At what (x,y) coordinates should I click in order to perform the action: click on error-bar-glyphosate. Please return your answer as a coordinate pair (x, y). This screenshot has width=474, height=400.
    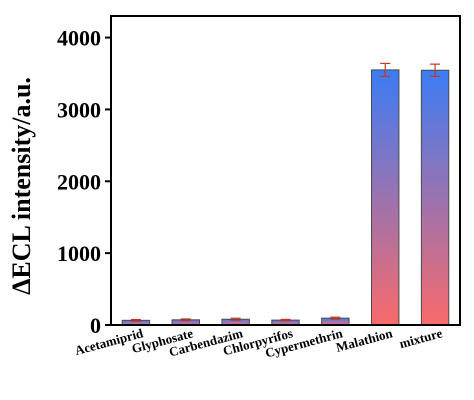
    Looking at the image, I should click on (185, 320).